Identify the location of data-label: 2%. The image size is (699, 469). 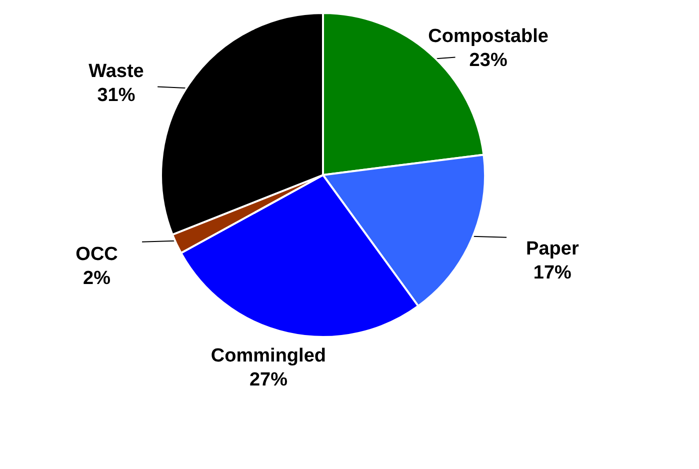
(97, 278).